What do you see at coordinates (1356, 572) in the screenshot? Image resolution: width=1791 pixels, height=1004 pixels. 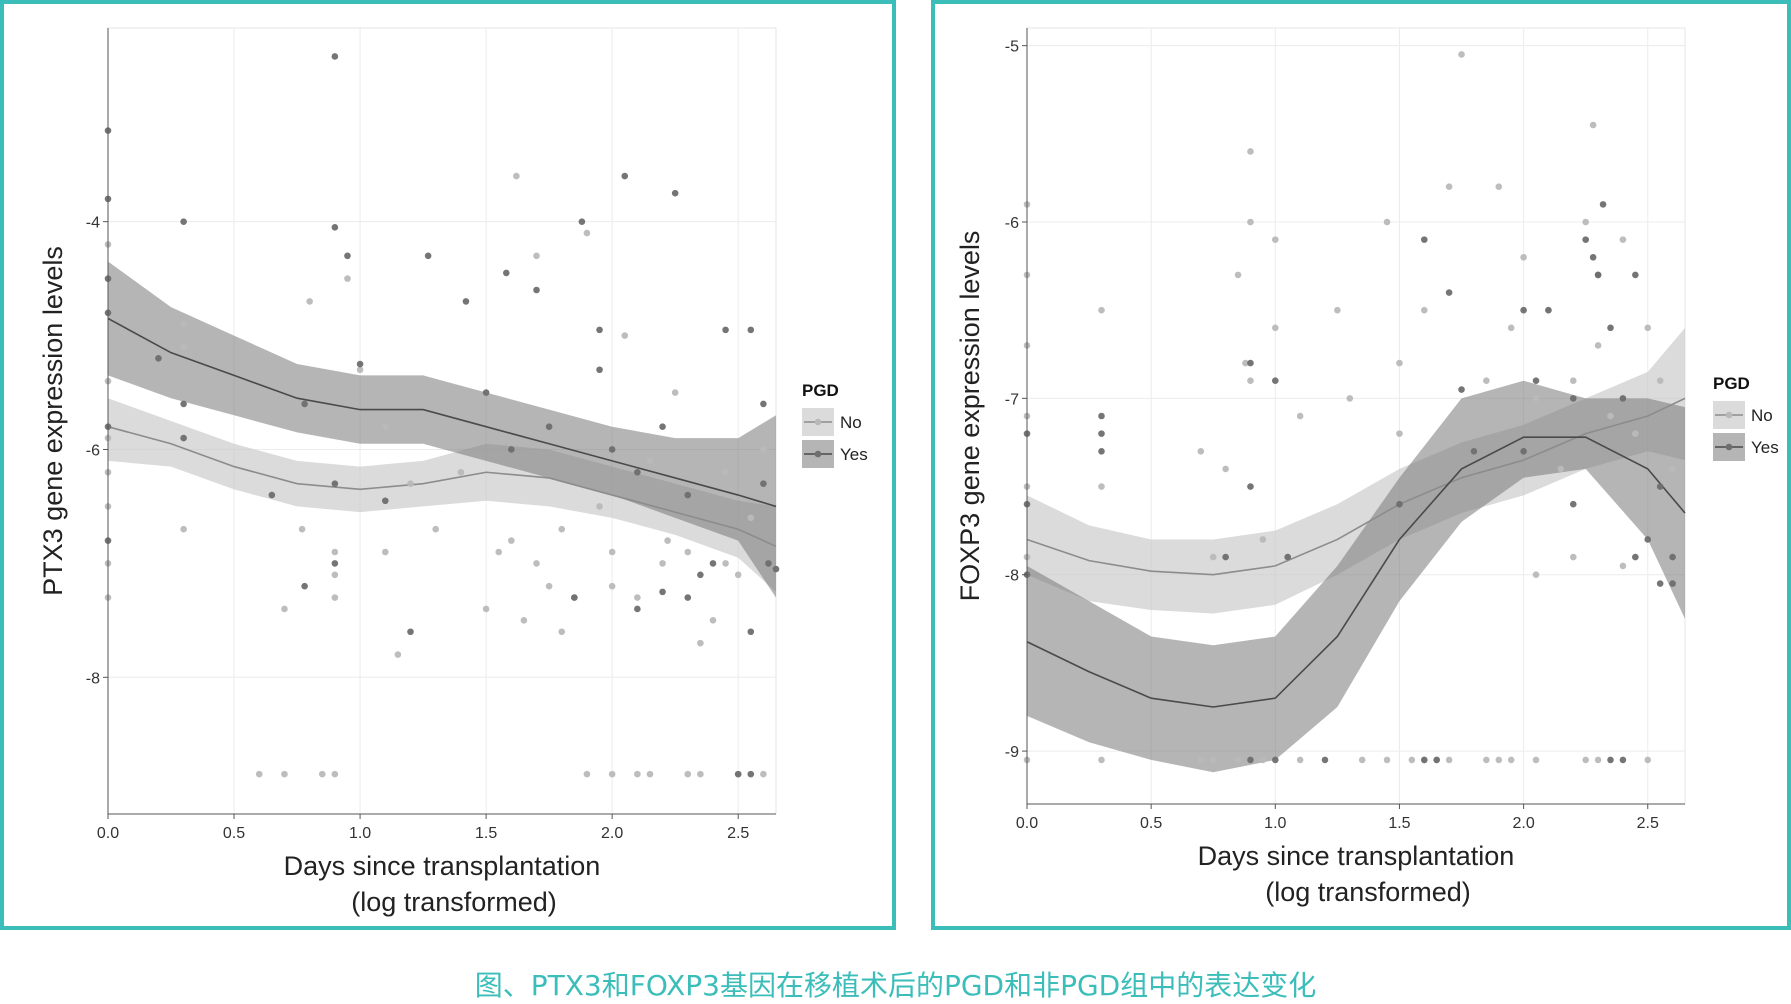 I see `smooth-line-yes` at bounding box center [1356, 572].